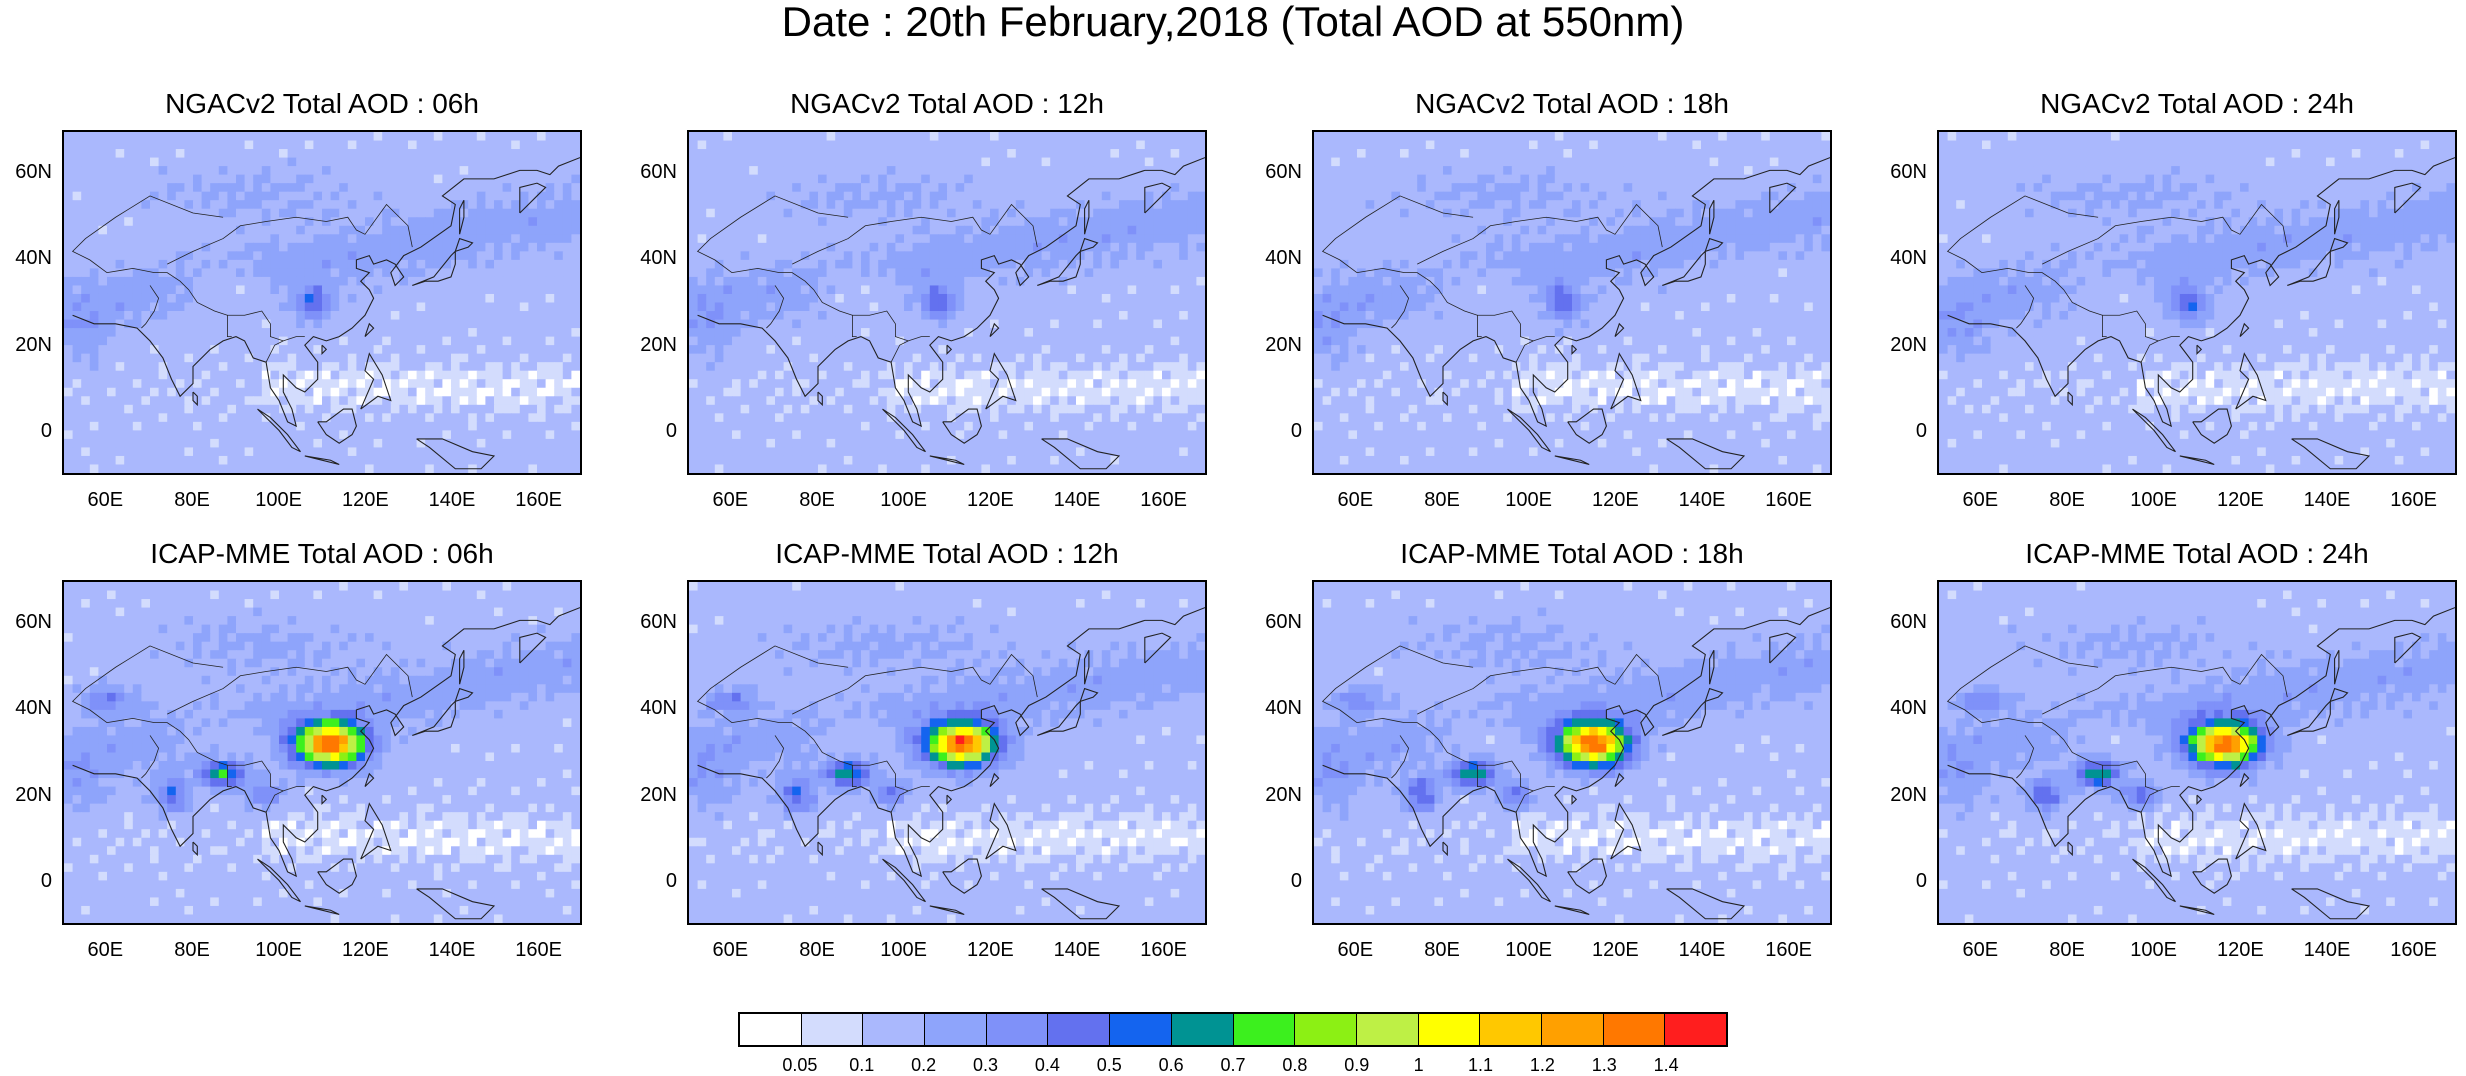 This screenshot has height=1076, width=2466. What do you see at coordinates (986, 1065) in the screenshot?
I see `colorbar-tick-label: 0.3` at bounding box center [986, 1065].